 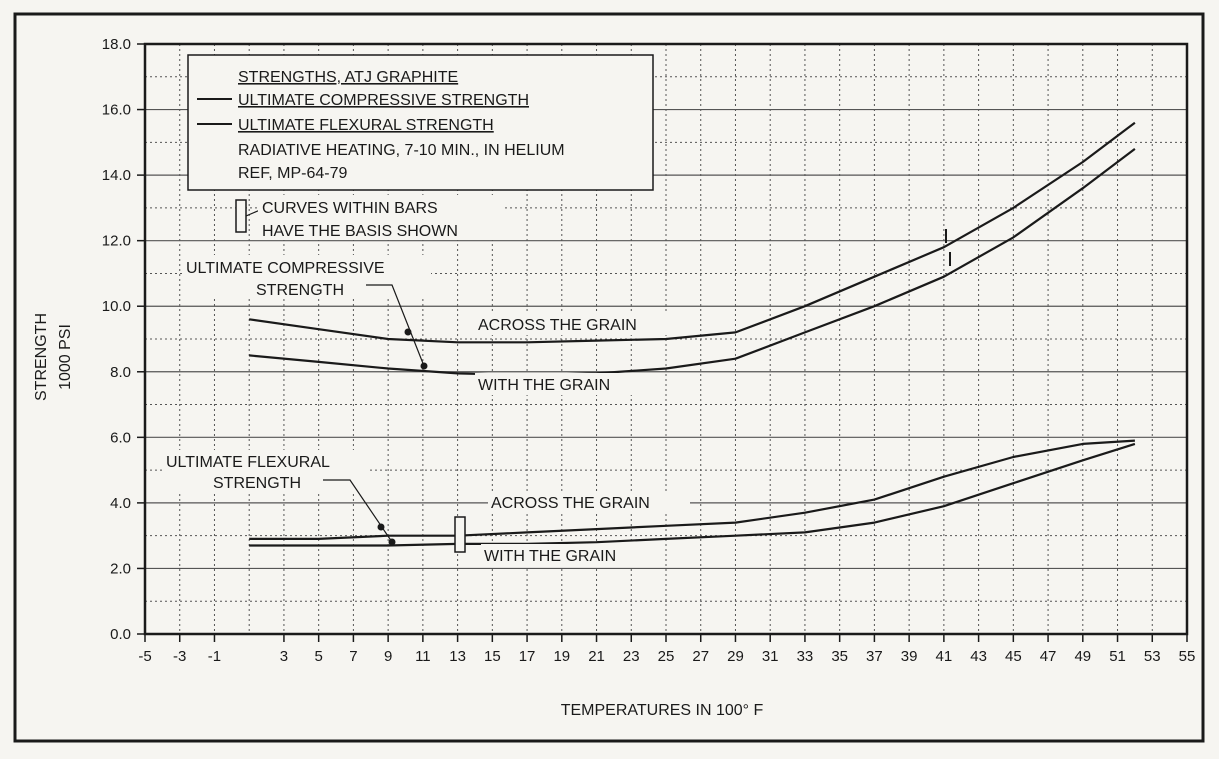 What do you see at coordinates (735, 656) in the screenshot?
I see `x-tick-label: 29` at bounding box center [735, 656].